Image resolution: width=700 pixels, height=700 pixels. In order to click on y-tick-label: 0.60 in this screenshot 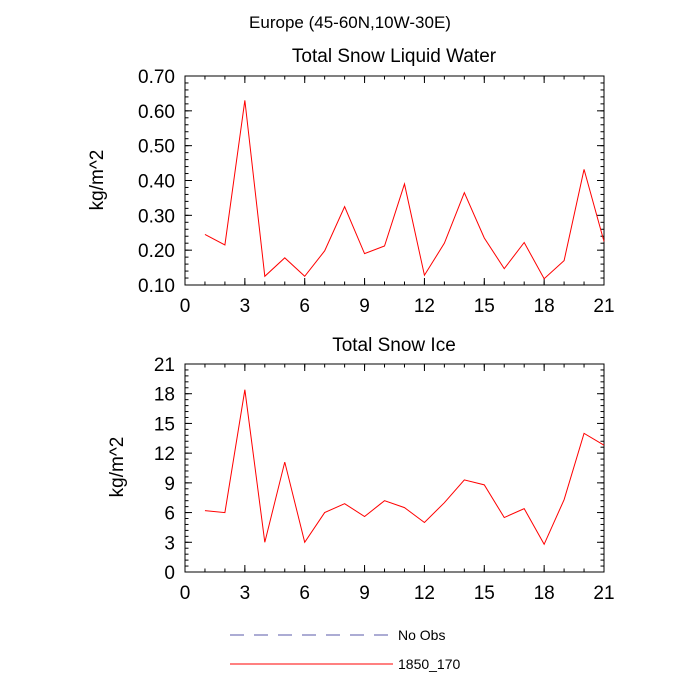, I will do `click(156, 112)`.